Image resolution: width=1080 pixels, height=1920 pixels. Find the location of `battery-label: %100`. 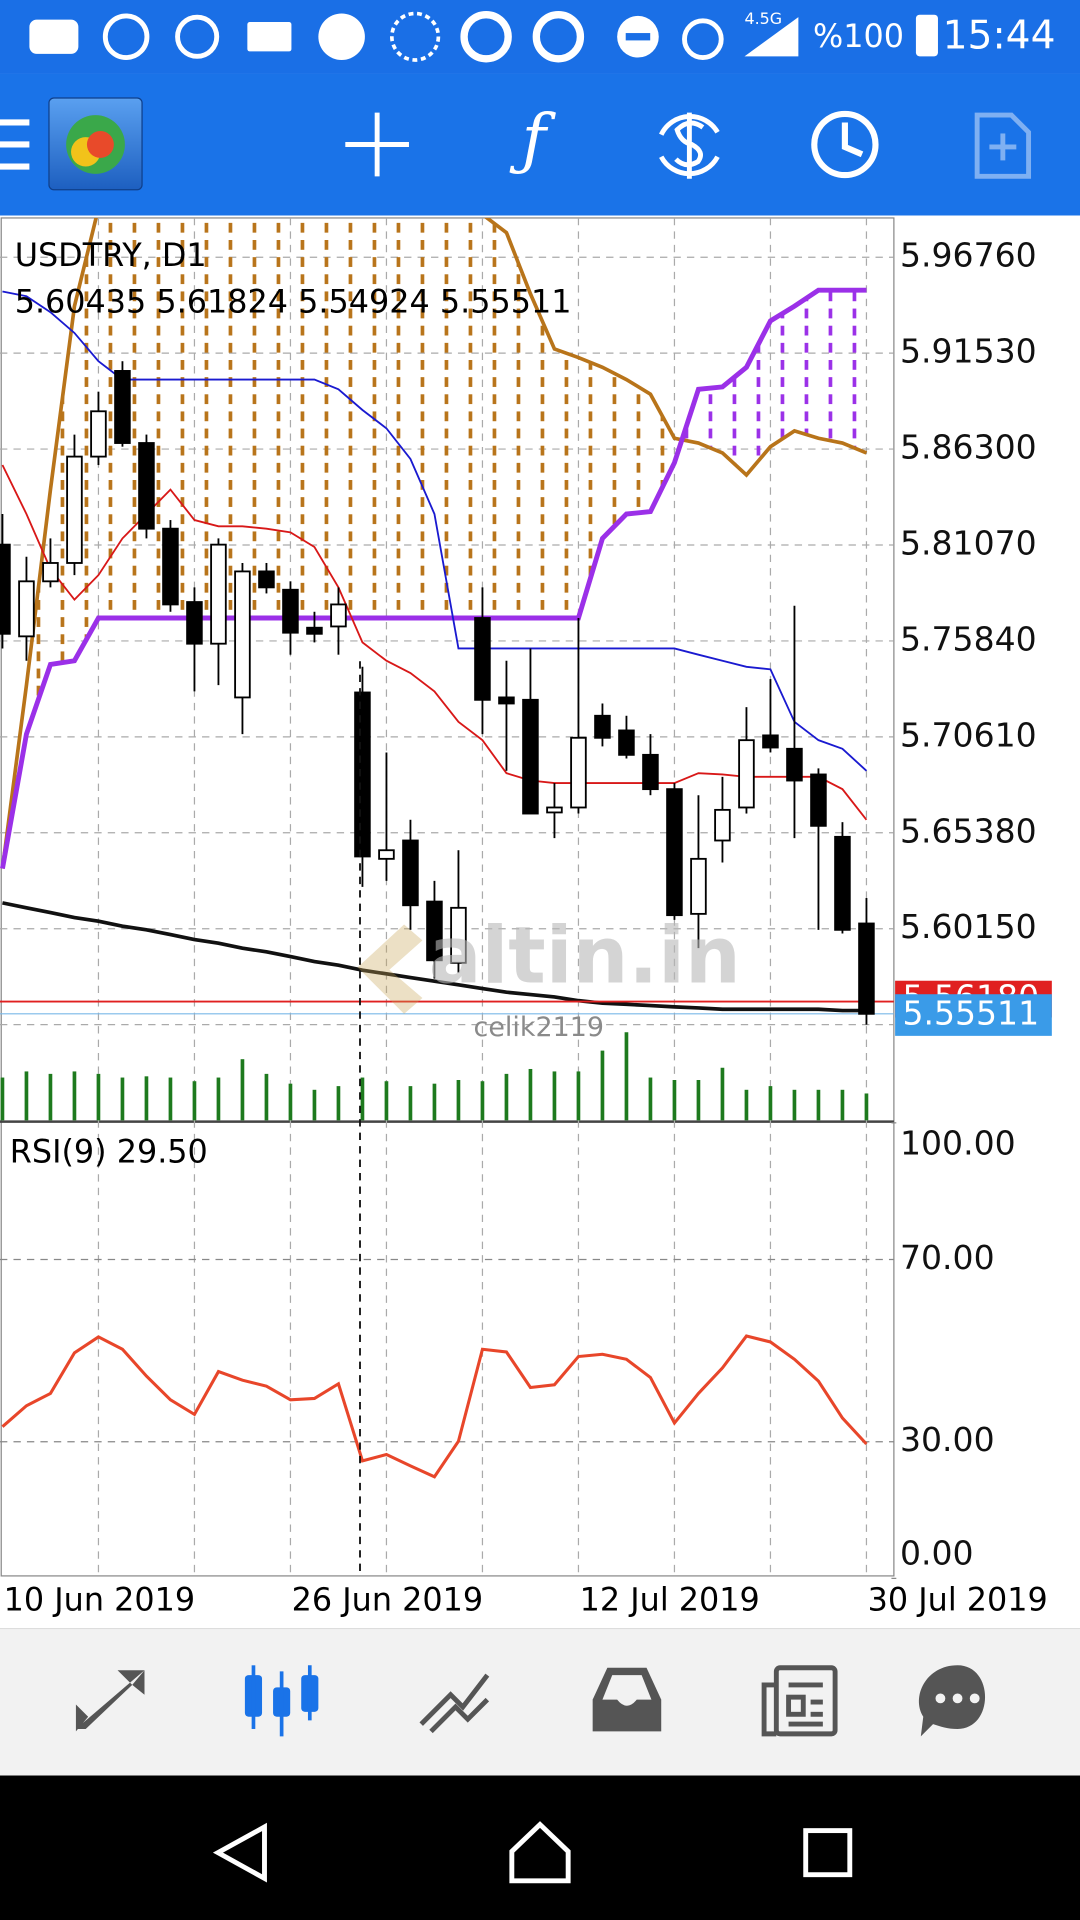

battery-label: %100 is located at coordinates (858, 36).